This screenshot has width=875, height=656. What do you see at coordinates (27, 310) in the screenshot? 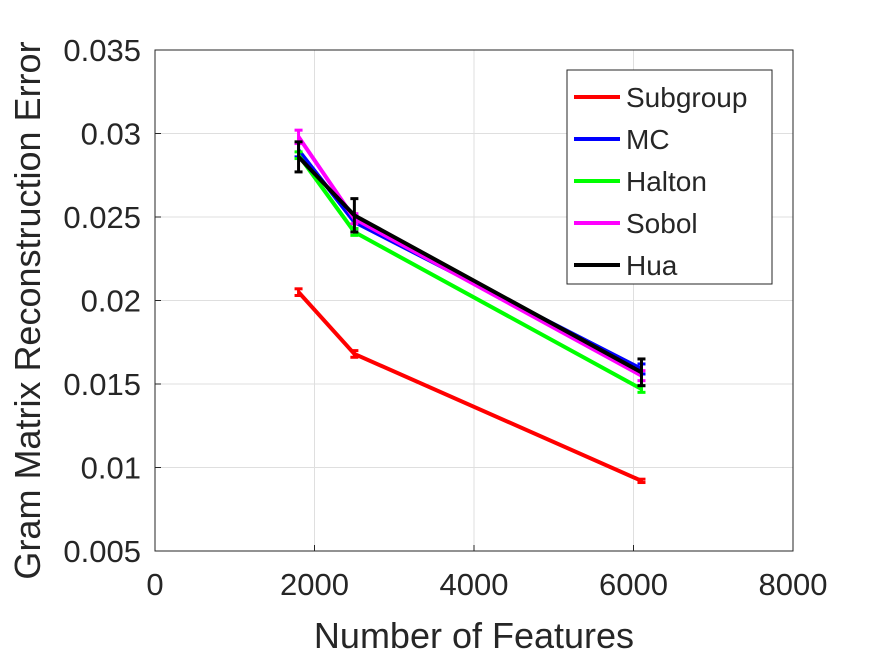
I see `y-axis-label: Gram Matrix Reconstruction Error` at bounding box center [27, 310].